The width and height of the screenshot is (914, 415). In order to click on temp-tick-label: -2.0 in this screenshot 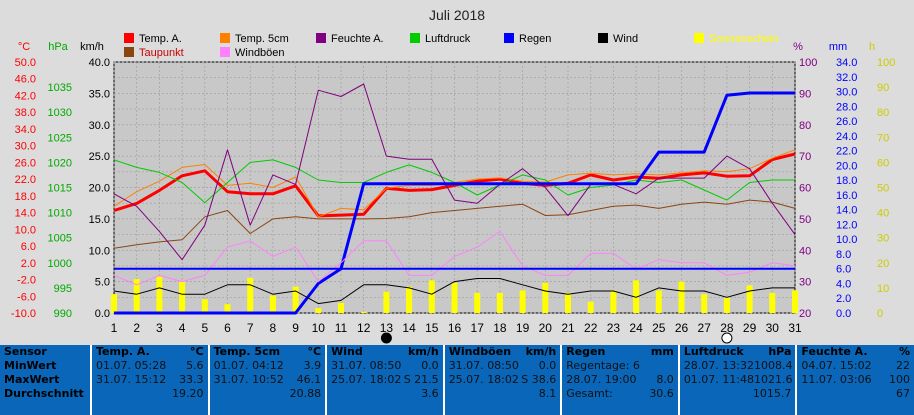, I will do `click(26, 281)`.